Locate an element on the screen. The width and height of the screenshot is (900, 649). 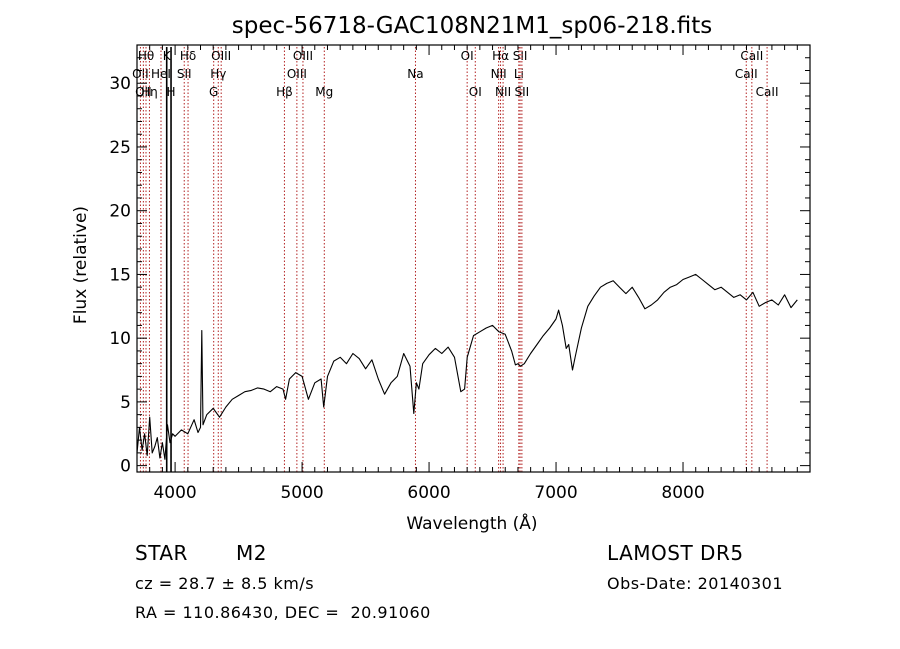
line-marker-label: Hθ is located at coordinates (146, 56).